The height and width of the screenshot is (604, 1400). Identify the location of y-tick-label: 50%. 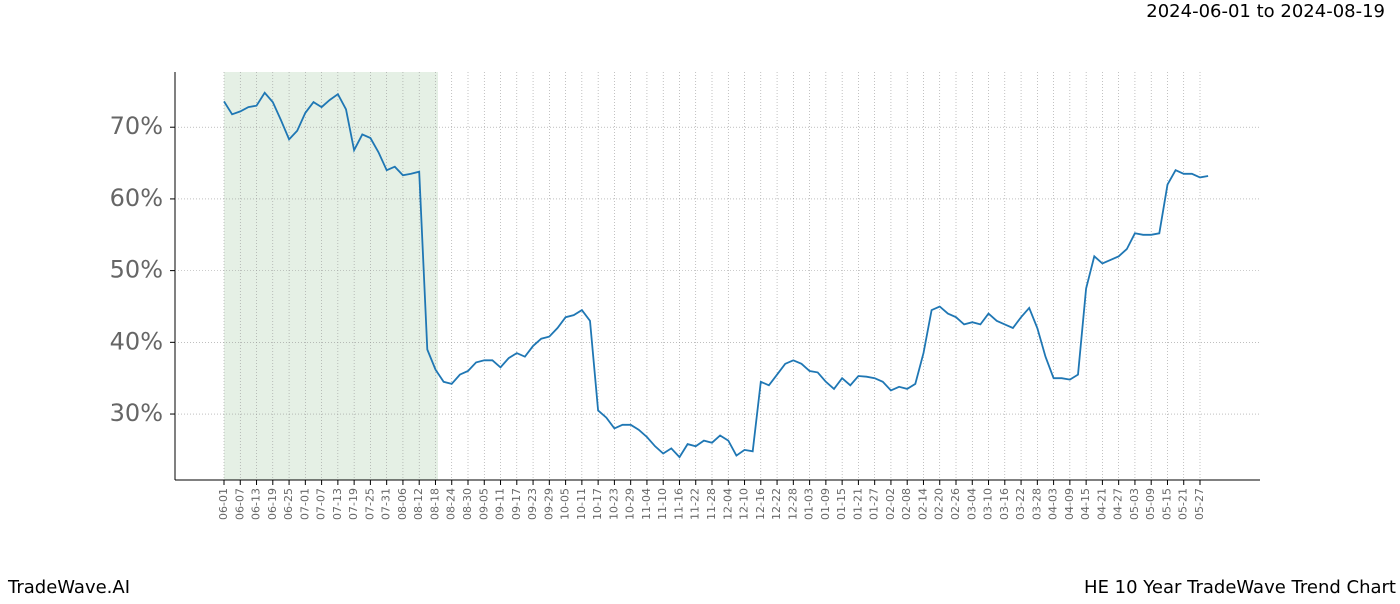
(136, 270).